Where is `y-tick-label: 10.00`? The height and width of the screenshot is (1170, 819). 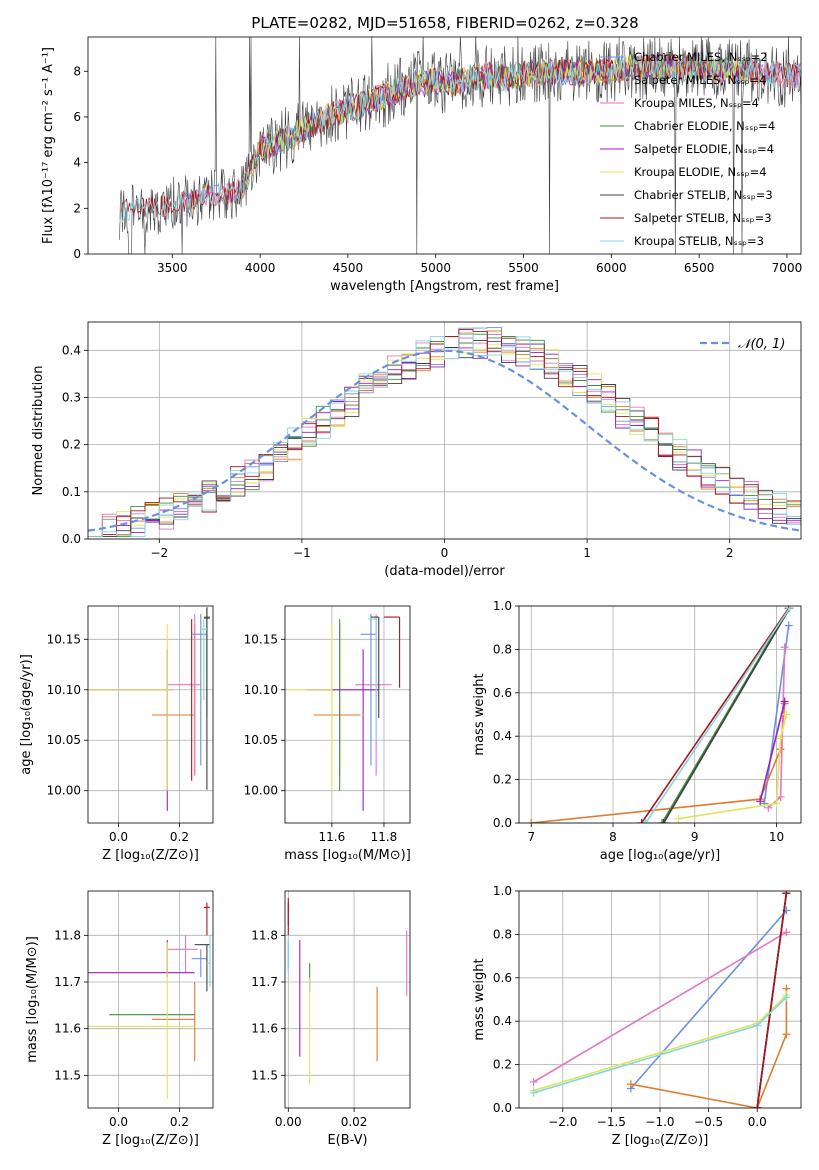
y-tick-label: 10.00 is located at coordinates (261, 791).